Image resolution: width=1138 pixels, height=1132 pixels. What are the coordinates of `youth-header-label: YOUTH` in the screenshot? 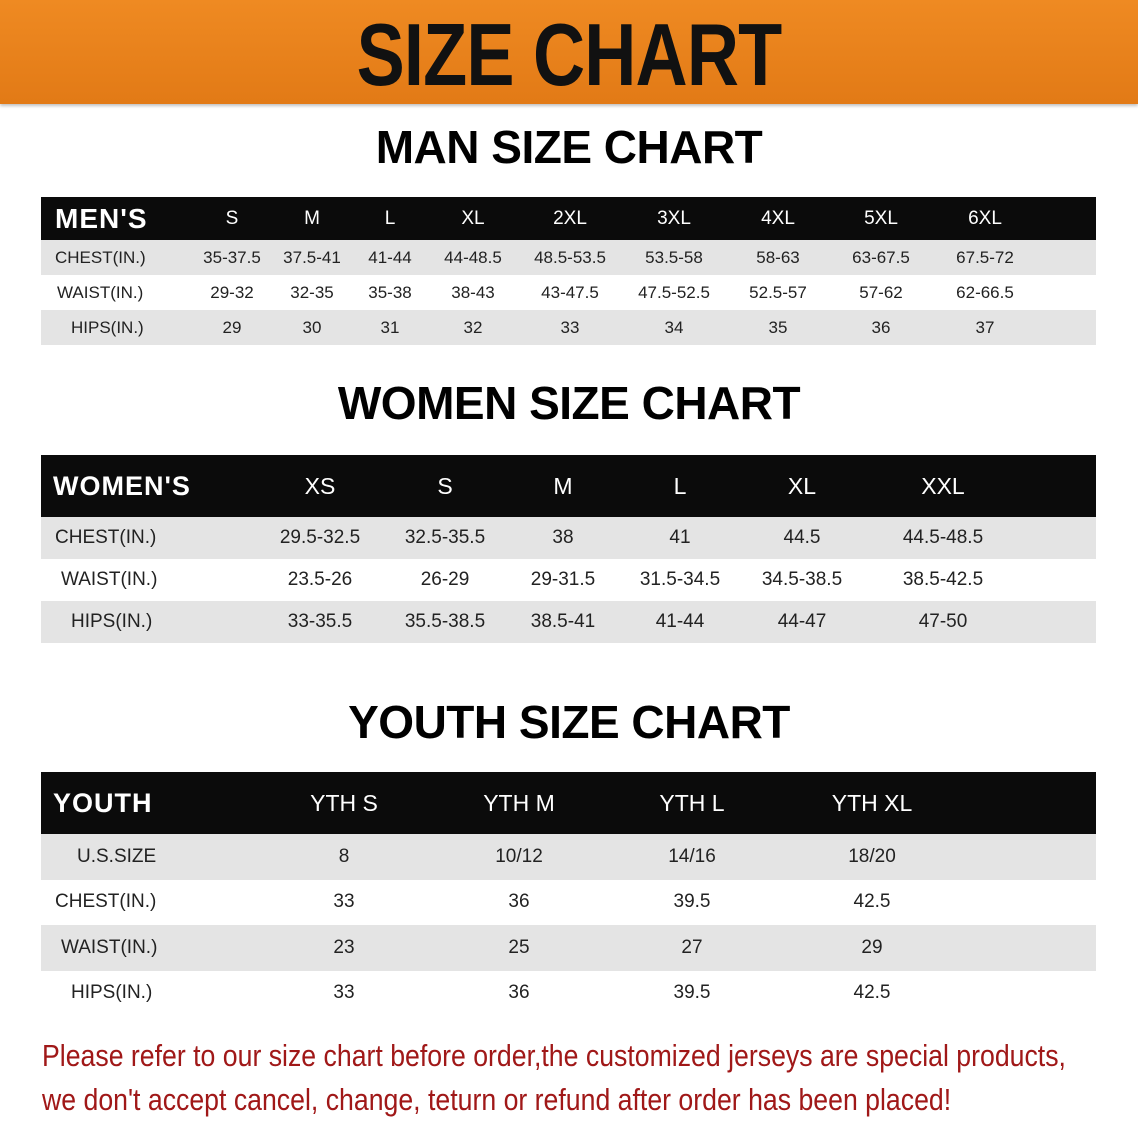 It's located at (103, 802).